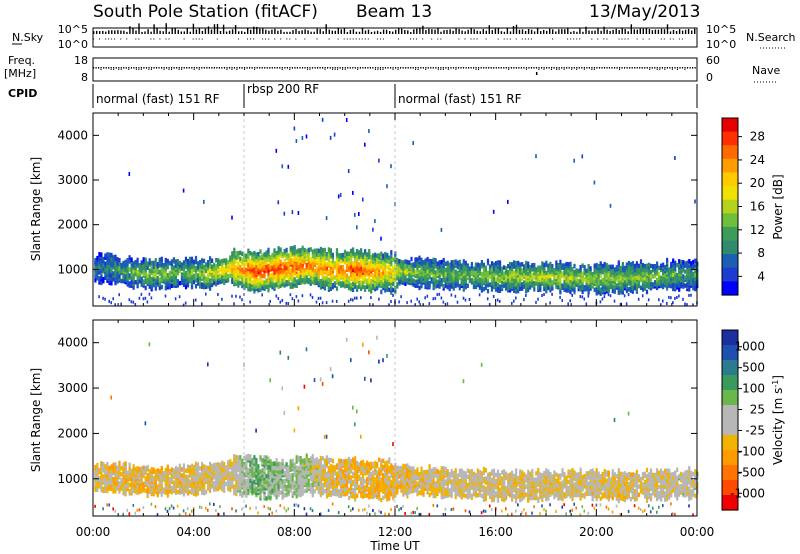  I want to click on power-colorbar-swatch, so click(730, 220).